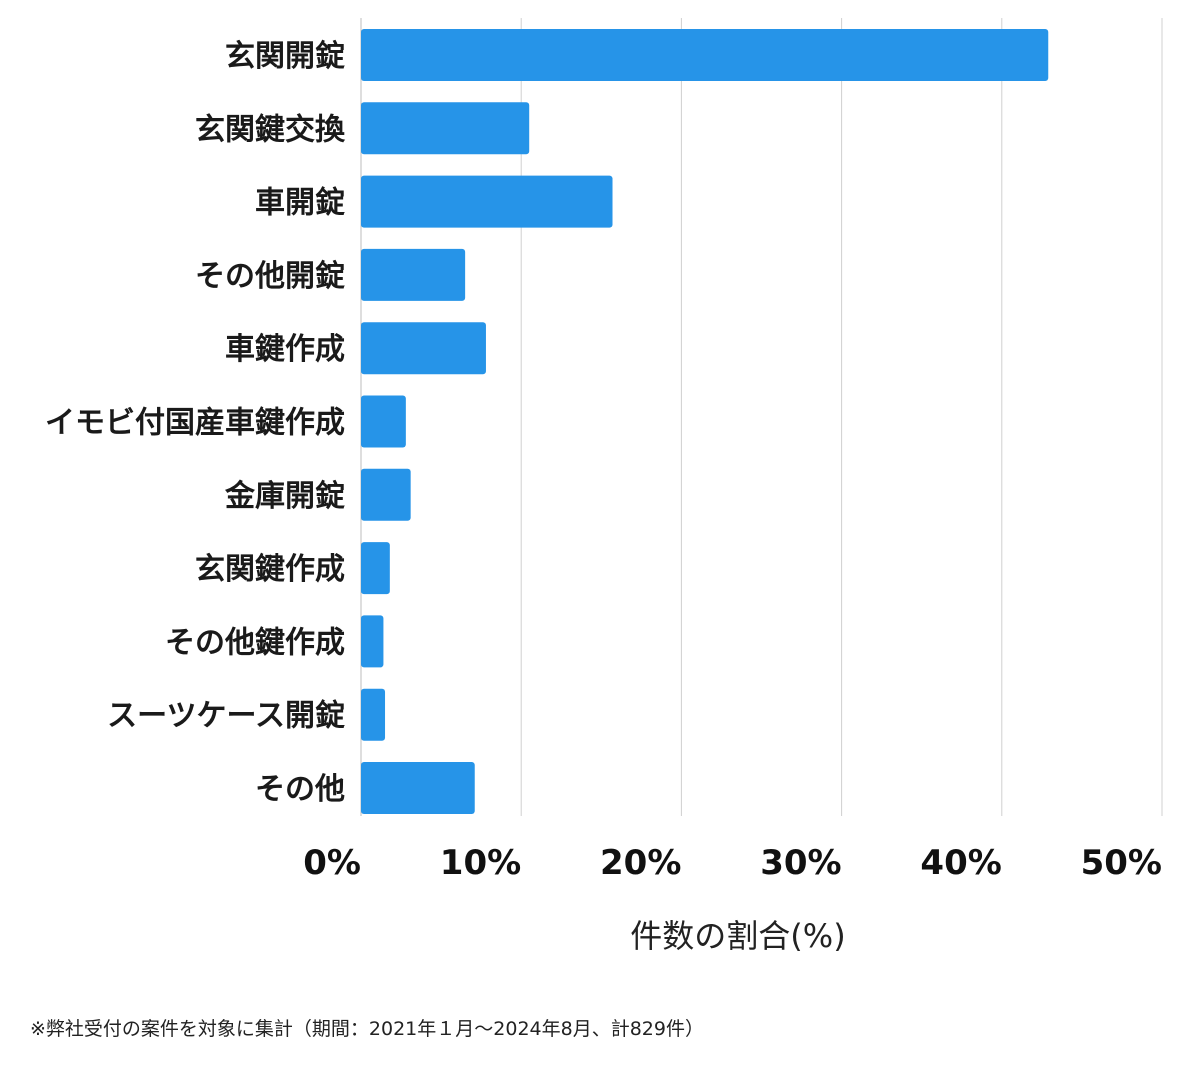 The height and width of the screenshot is (1069, 1200). I want to click on footnote: ※弊社受付の案件を対象に集計（期間：2021年１月〜2024年8月、計829件）, so click(367, 1029).